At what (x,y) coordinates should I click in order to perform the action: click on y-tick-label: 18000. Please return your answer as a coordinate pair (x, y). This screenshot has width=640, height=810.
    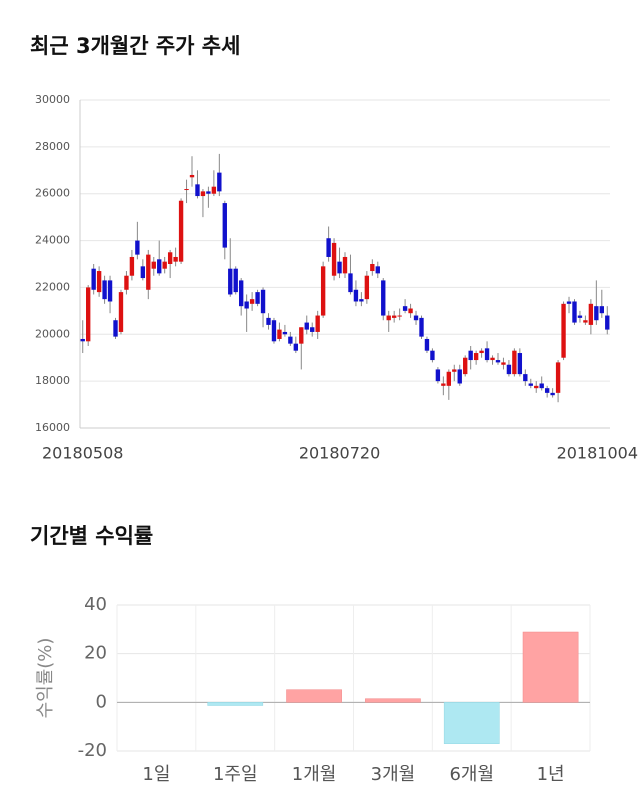
    Looking at the image, I should click on (52, 380).